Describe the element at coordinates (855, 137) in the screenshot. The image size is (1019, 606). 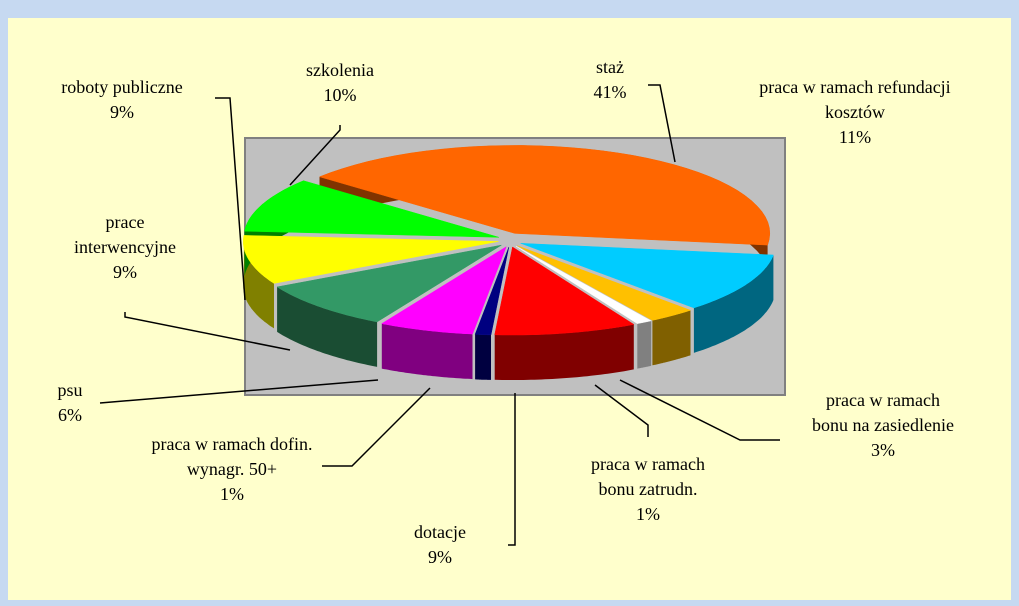
I see `value-label: 11%` at that location.